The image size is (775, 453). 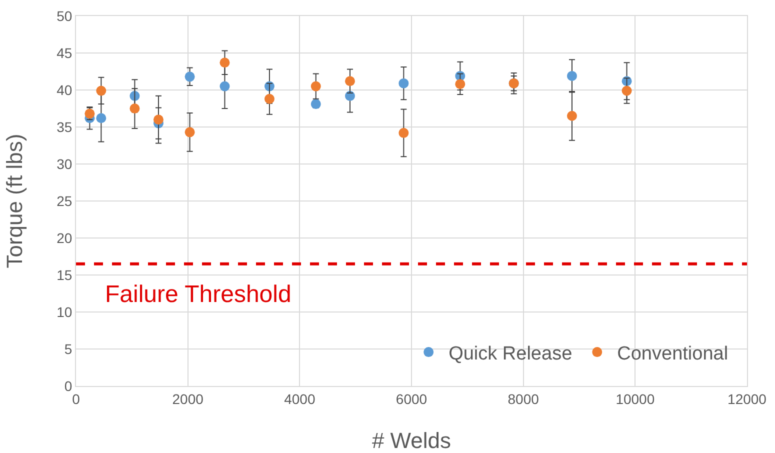 What do you see at coordinates (14, 201) in the screenshot?
I see `y-axis-title: Torque (ft lbs)` at bounding box center [14, 201].